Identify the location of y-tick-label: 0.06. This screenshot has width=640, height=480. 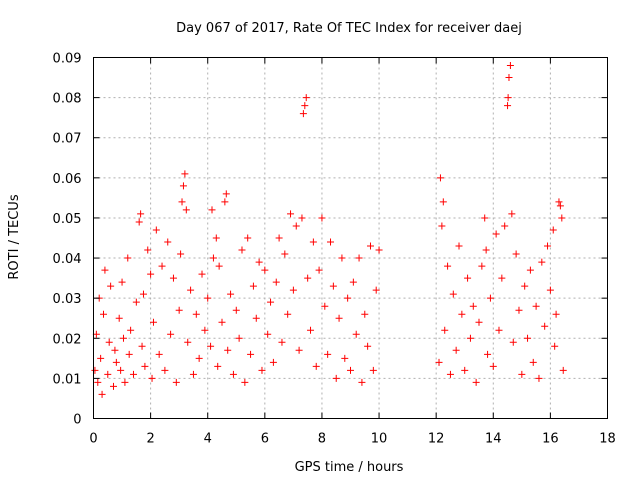
(67, 179).